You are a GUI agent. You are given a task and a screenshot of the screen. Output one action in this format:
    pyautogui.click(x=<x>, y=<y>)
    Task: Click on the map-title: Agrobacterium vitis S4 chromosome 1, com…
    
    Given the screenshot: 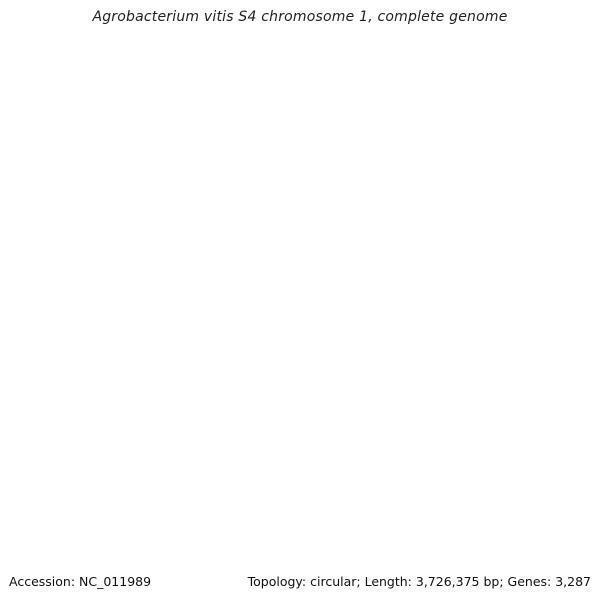 What is the action you would take?
    pyautogui.click(x=300, y=17)
    